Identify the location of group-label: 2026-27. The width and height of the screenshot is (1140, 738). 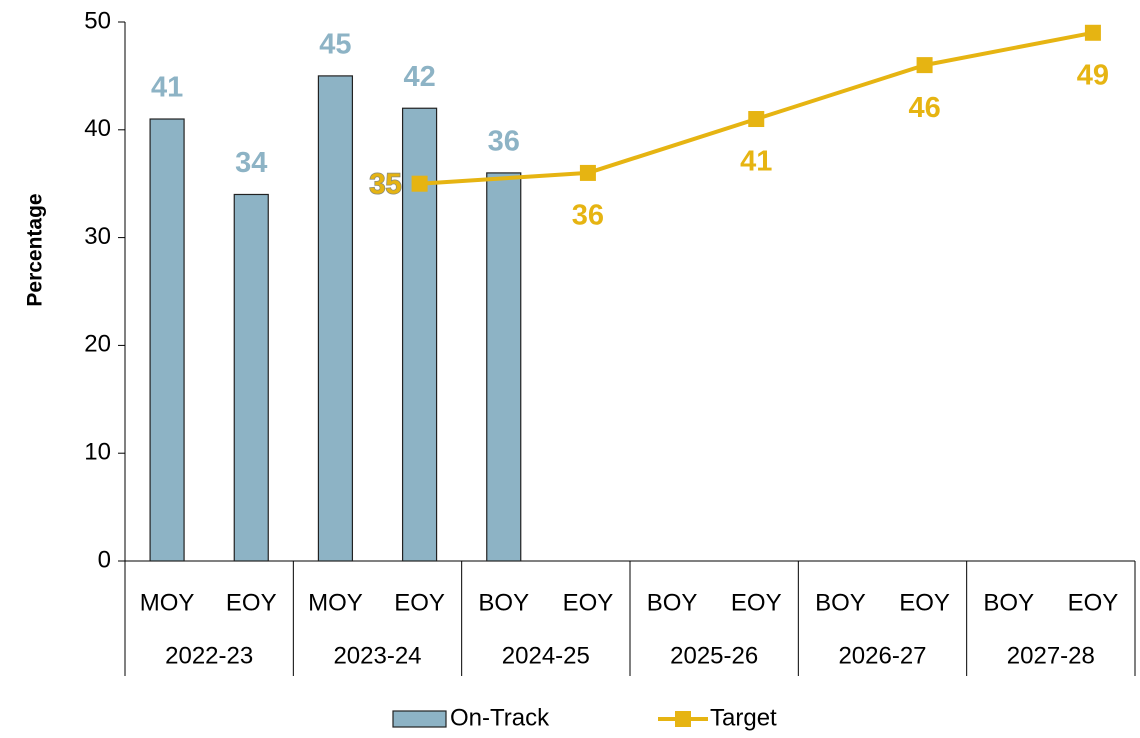
(882, 655).